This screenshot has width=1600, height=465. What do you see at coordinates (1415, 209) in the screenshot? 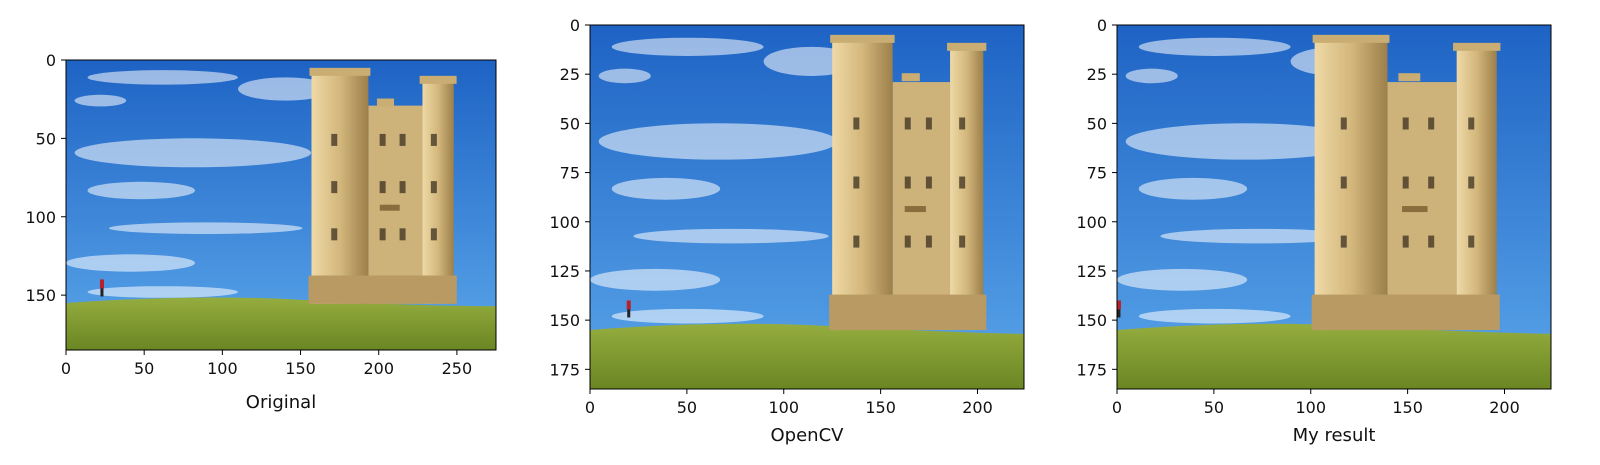
I see `balcony` at bounding box center [1415, 209].